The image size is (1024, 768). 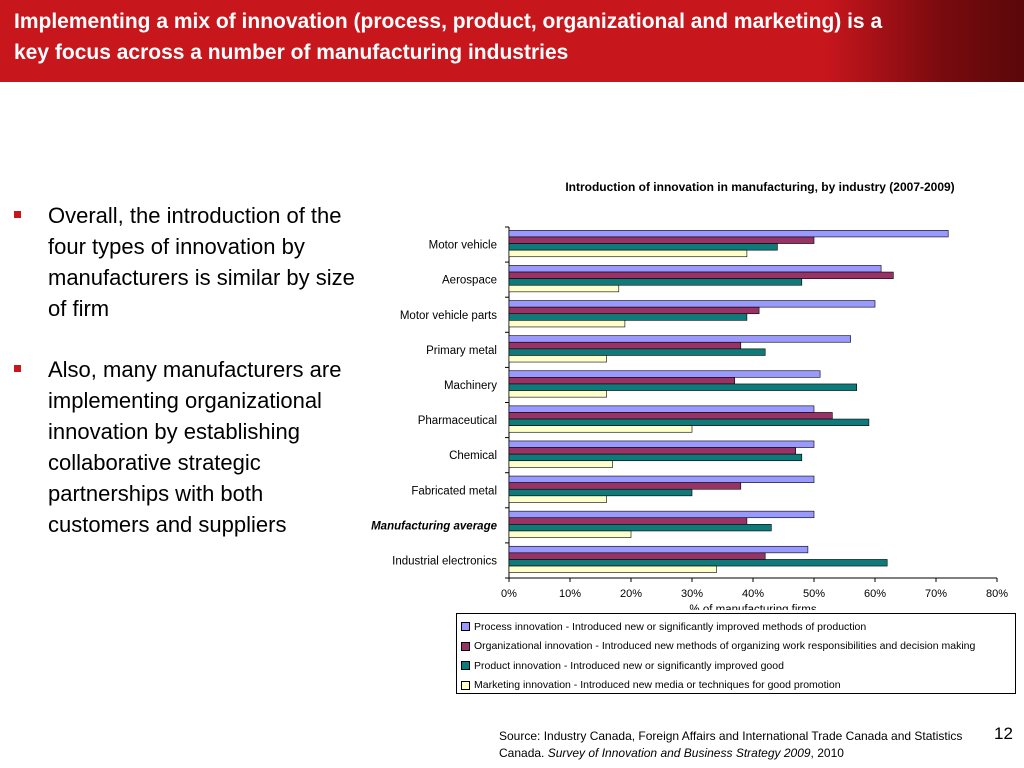 I want to click on source-year: , 2010, so click(x=827, y=753).